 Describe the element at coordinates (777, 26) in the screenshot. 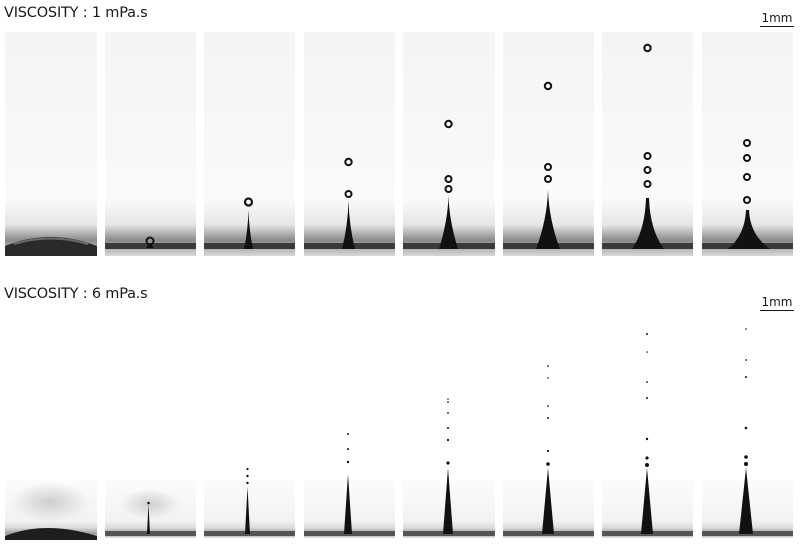

I see `row-1-scale-line` at that location.